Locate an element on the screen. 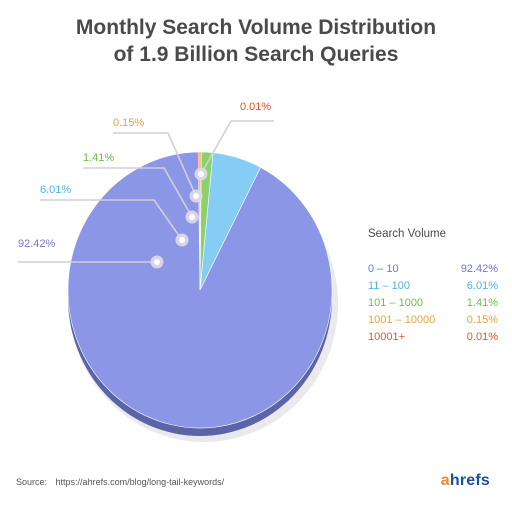 This screenshot has width=512, height=512. legend-item-value: 92.42% is located at coordinates (479, 269).